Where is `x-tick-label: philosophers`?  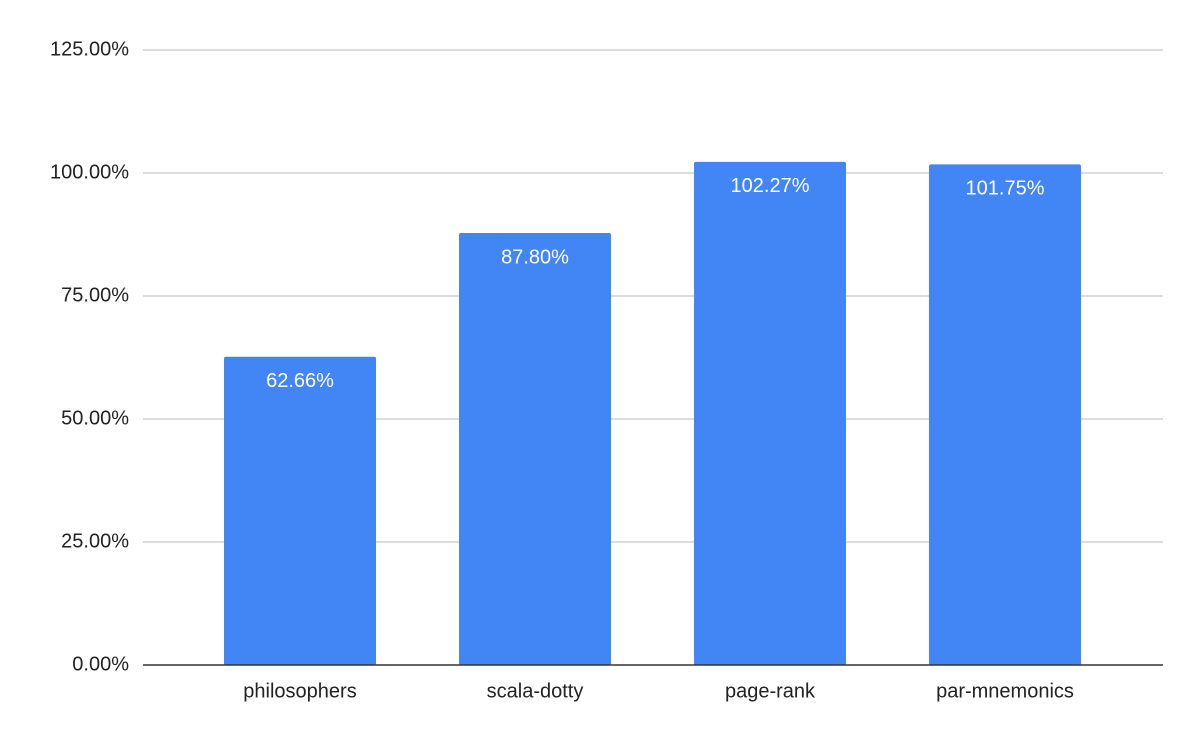
x-tick-label: philosophers is located at coordinates (299, 691).